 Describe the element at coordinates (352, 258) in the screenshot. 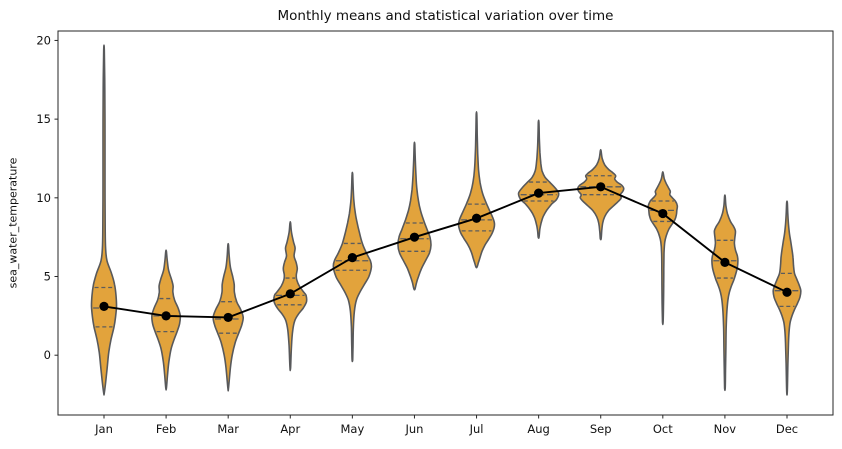

I see `mean-point-may` at that location.